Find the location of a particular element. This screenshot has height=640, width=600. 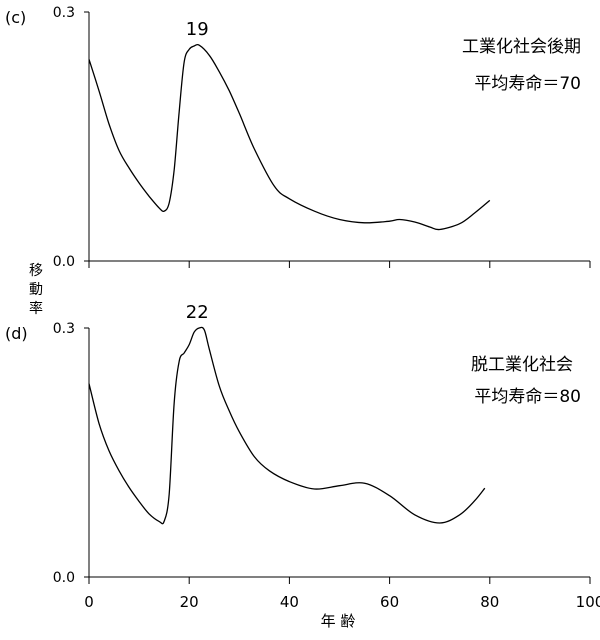

lifespan-c: 平均寿命＝70 is located at coordinates (527, 84).